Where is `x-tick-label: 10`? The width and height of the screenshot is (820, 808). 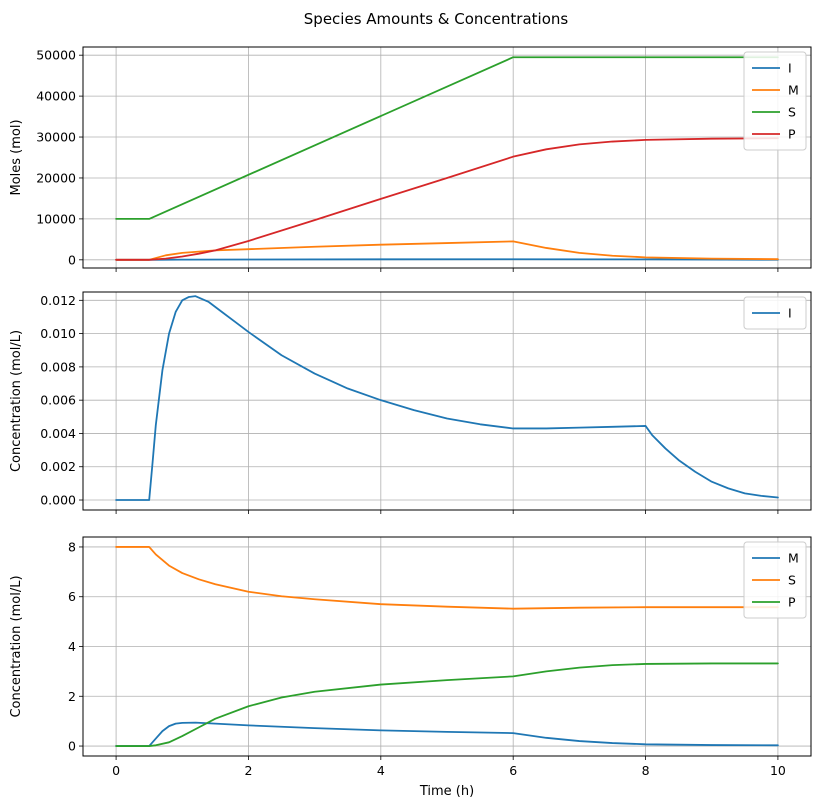
x-tick-label: 10 is located at coordinates (778, 770).